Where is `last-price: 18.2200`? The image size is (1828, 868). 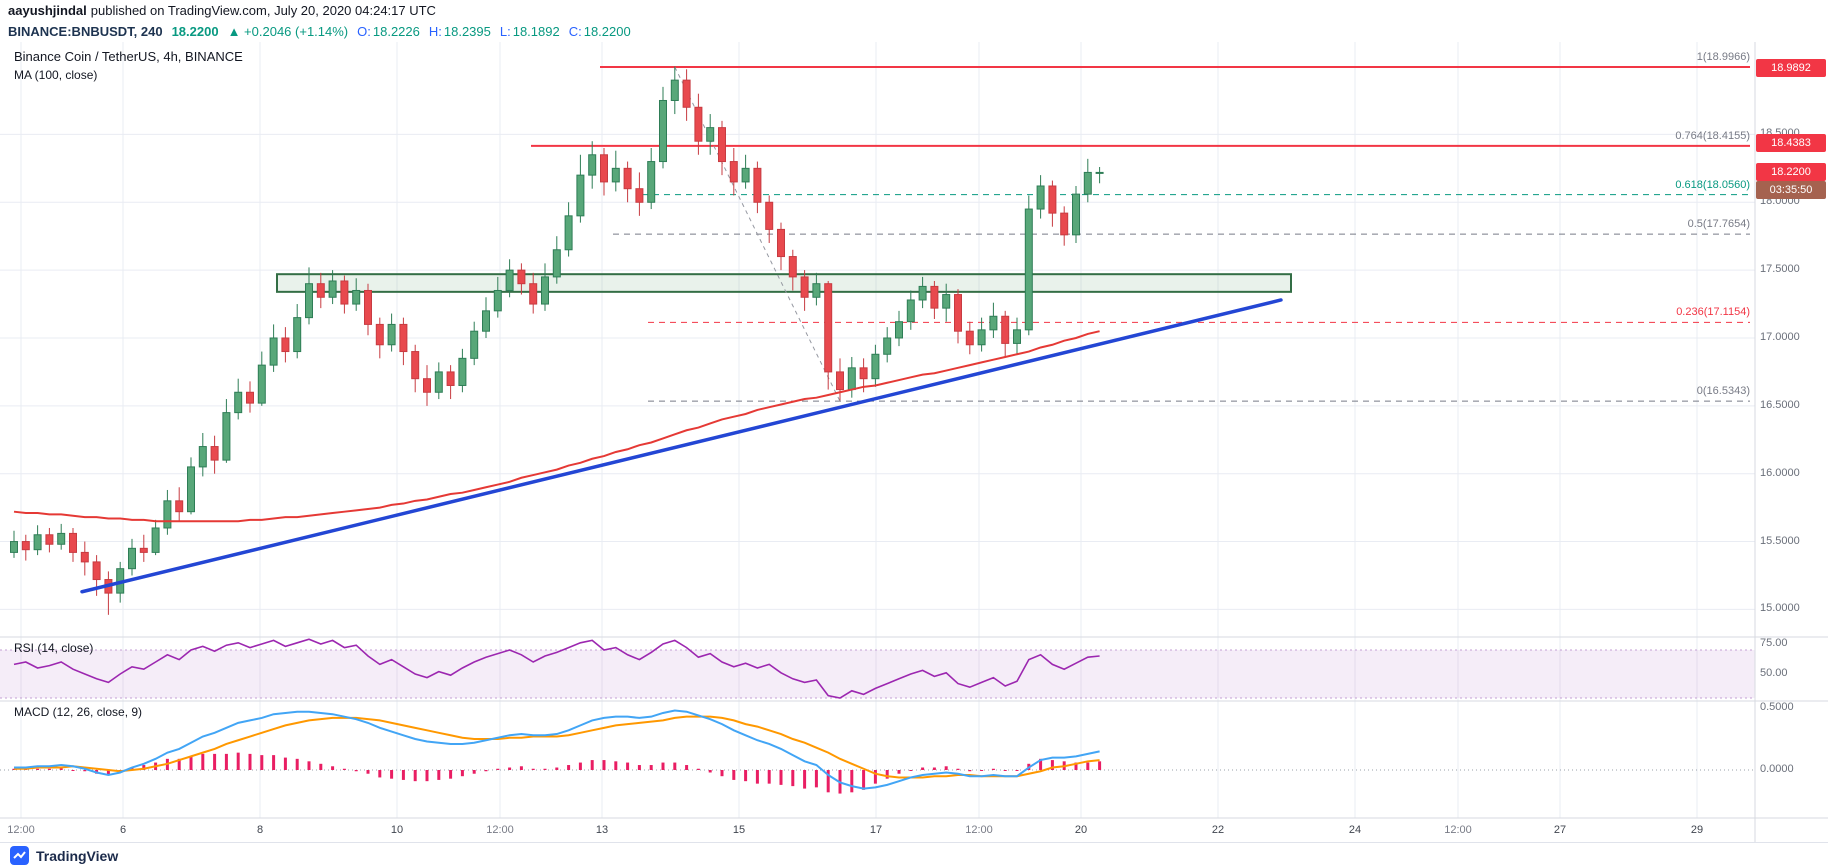
last-price: 18.2200 is located at coordinates (195, 31).